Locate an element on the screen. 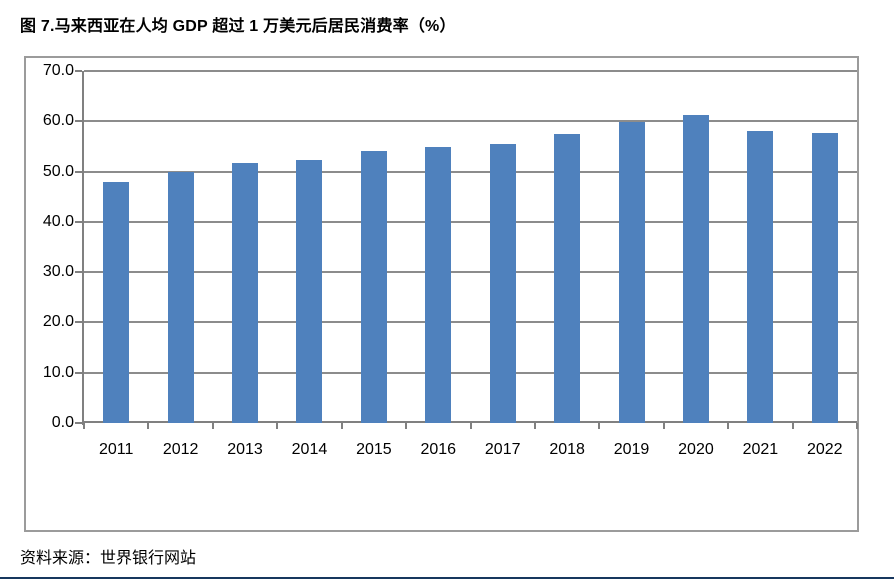  y-tick-mark-60.0 is located at coordinates (78, 121).